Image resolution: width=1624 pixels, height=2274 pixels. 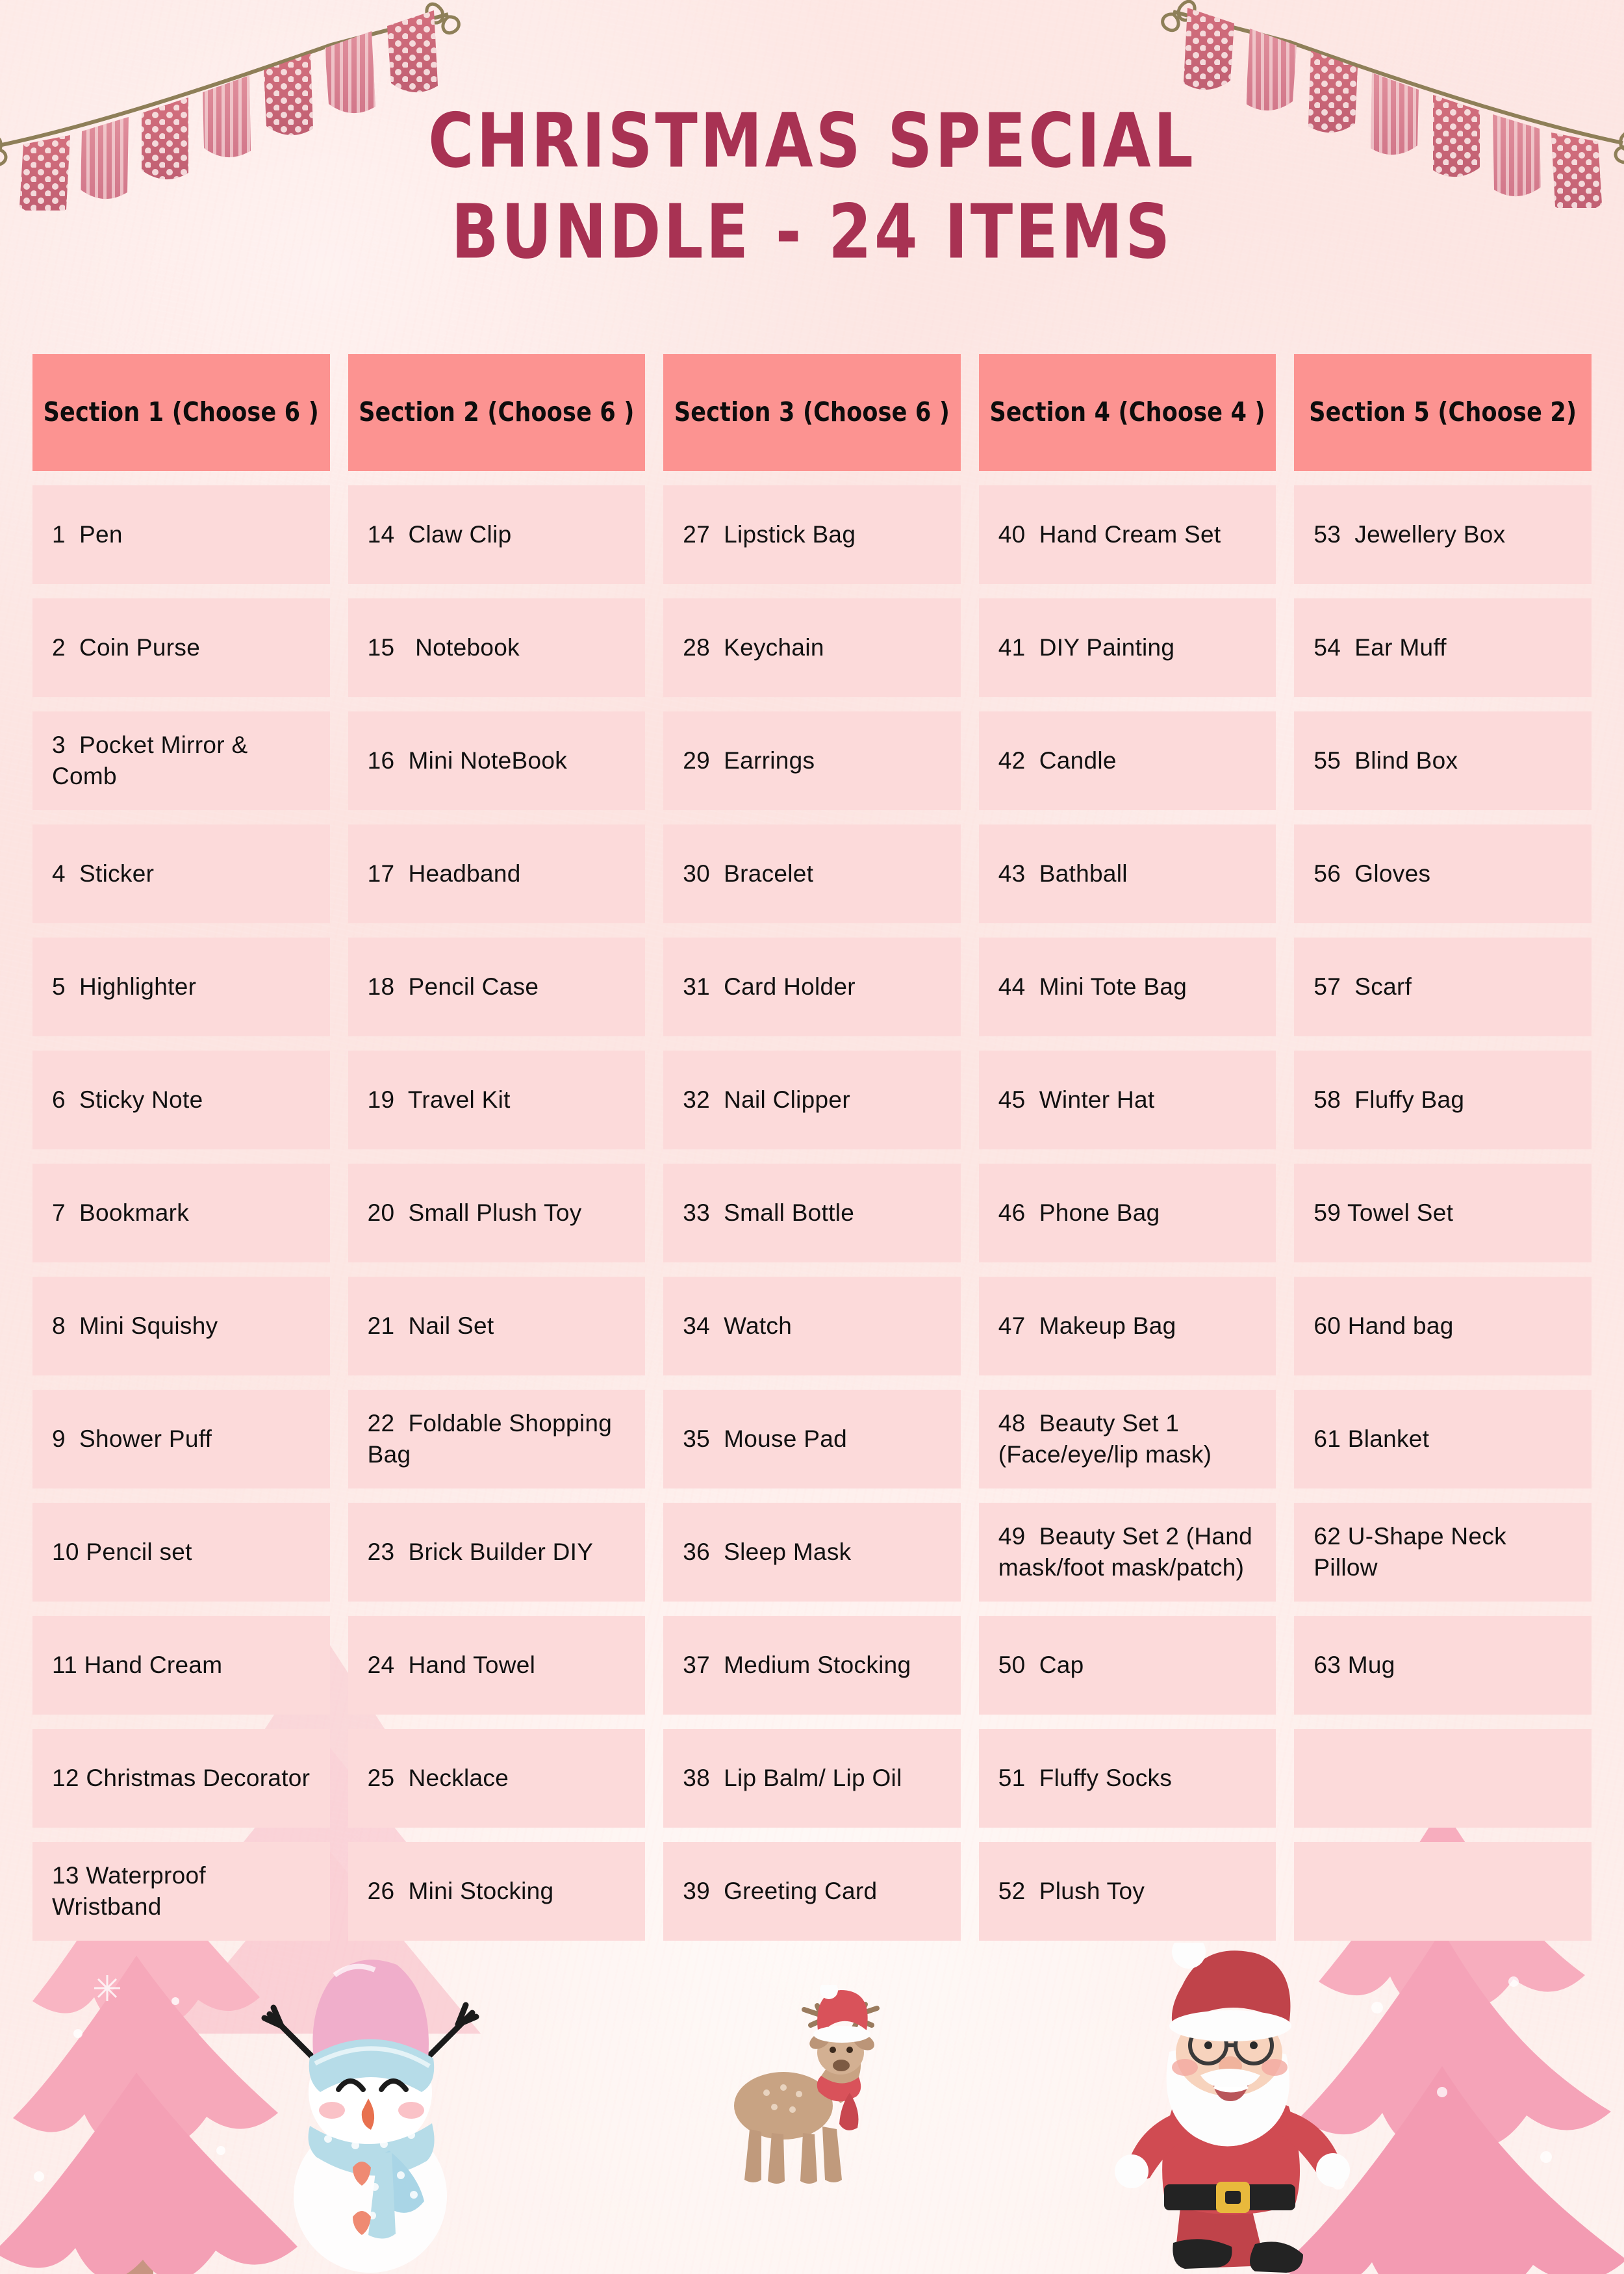 What do you see at coordinates (1443, 1552) in the screenshot?
I see `item-cell: 62 U-Shape Neck Pillow` at bounding box center [1443, 1552].